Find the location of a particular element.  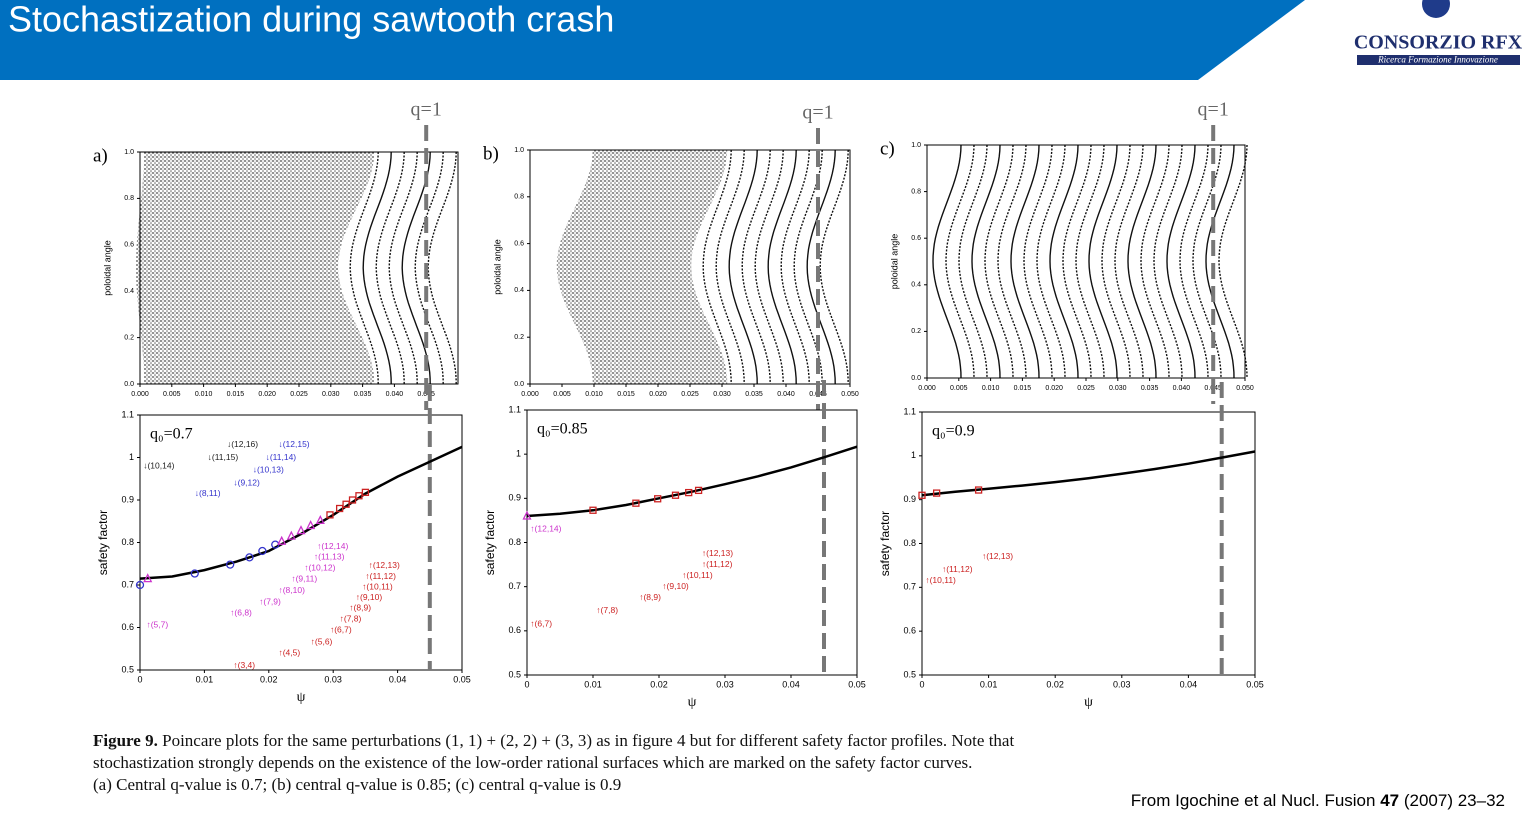

rational-label: ↑(6,7) is located at coordinates (541, 623).